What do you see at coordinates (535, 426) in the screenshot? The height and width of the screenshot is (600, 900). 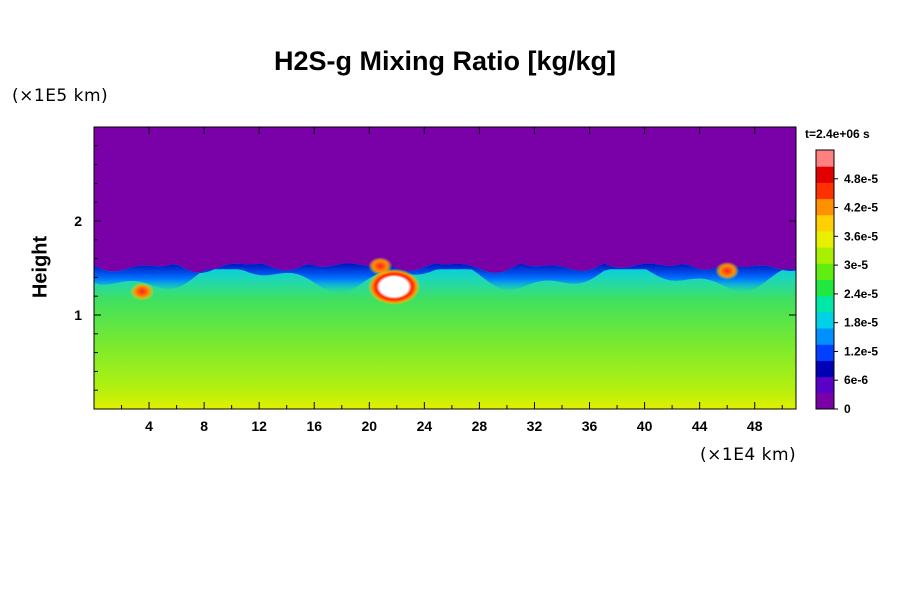 I see `x-tick-label: 32` at bounding box center [535, 426].